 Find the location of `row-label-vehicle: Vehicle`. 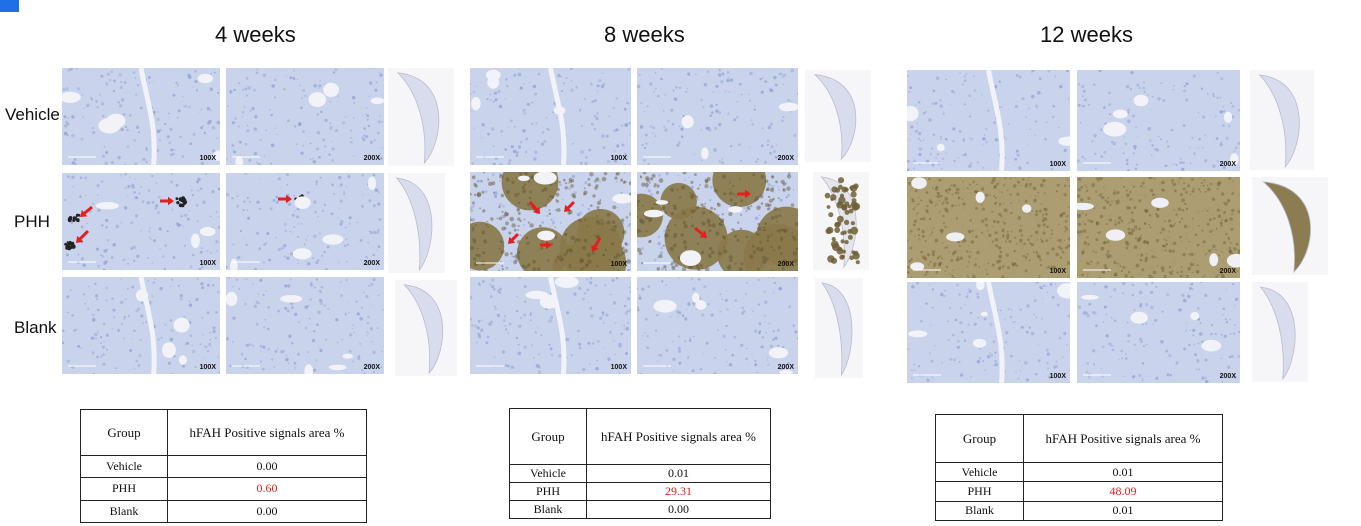

row-label-vehicle: Vehicle is located at coordinates (32, 114).